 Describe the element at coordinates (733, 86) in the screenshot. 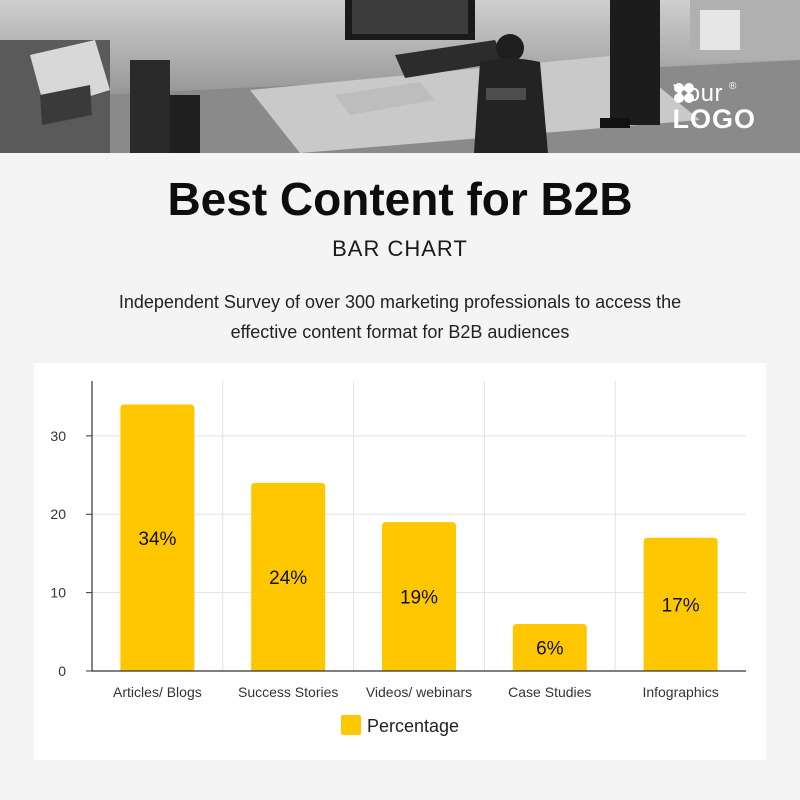

I see `registered-mark: ®` at that location.